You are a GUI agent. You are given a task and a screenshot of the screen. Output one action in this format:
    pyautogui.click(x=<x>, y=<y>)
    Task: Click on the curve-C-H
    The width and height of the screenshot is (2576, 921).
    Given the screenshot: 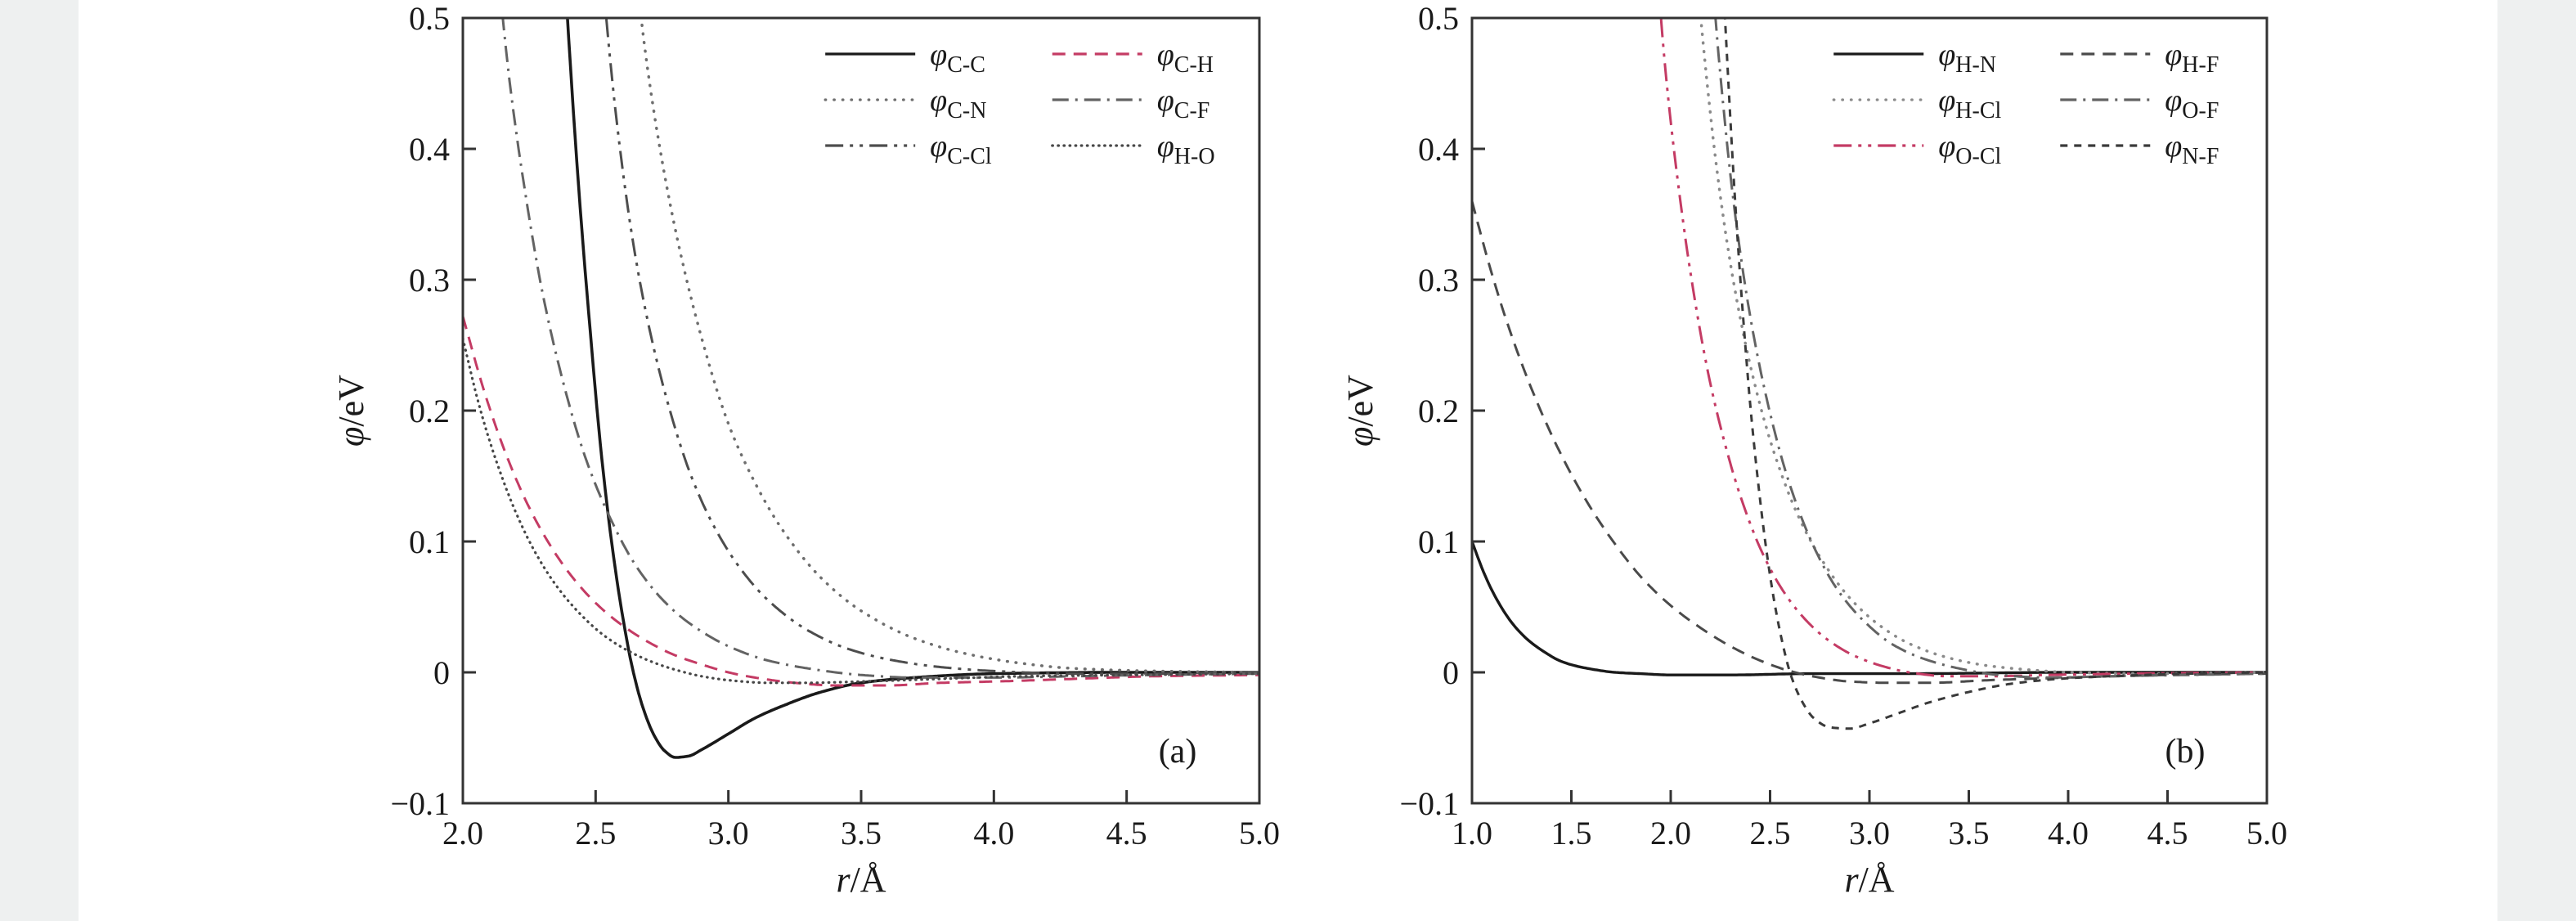 What is the action you would take?
    pyautogui.click(x=861, y=501)
    